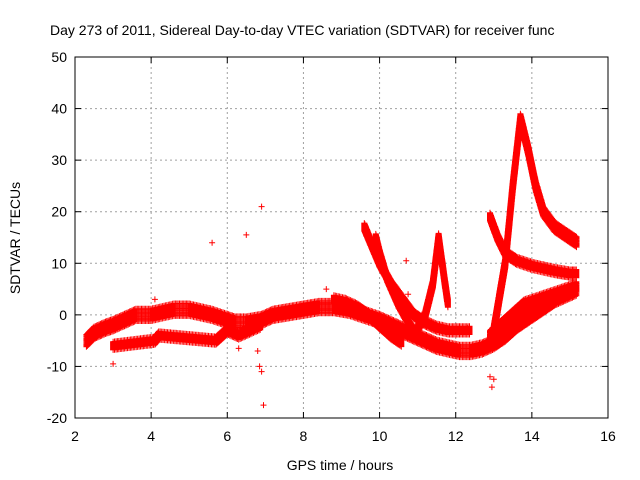 Image resolution: width=640 pixels, height=480 pixels. I want to click on y-tick-label-4: 20, so click(59, 212).